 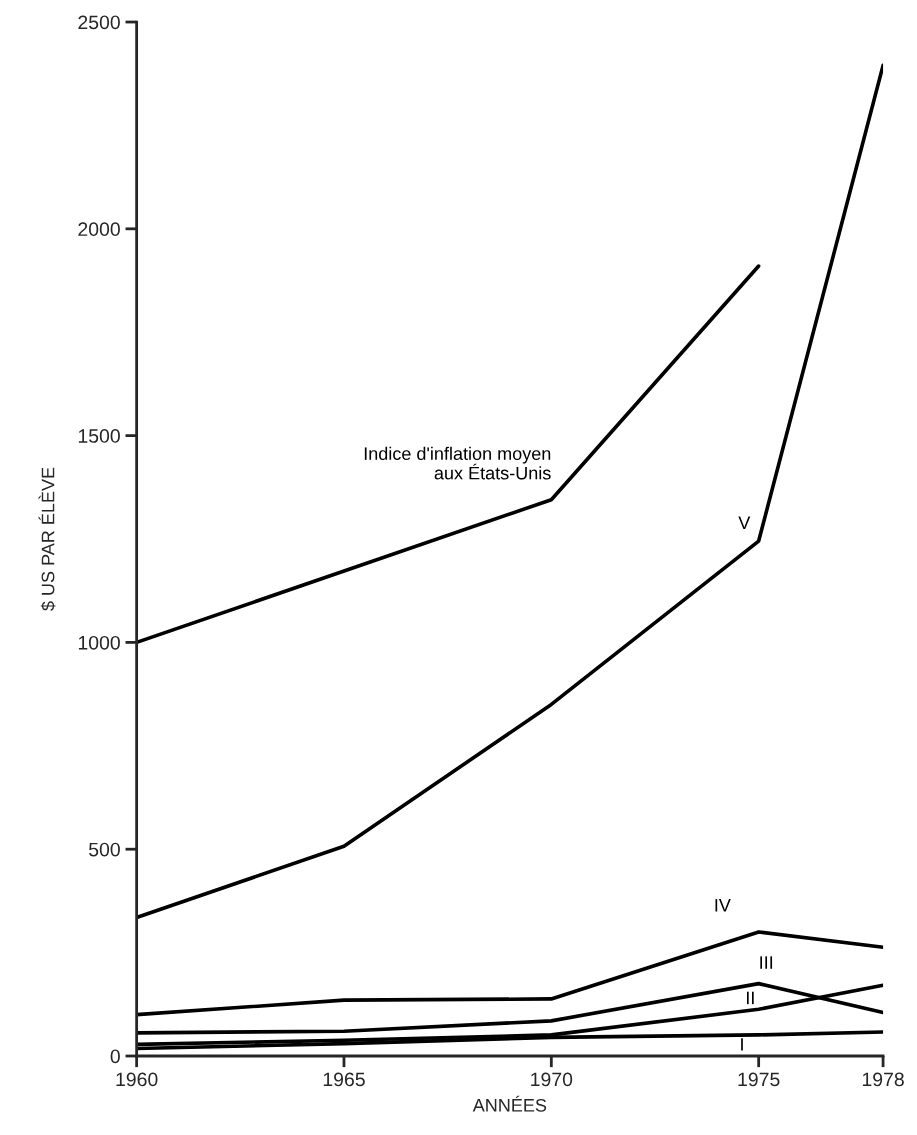 I want to click on series-label: Indice d'inflation moyen aux États-Unis, so click(x=457, y=463).